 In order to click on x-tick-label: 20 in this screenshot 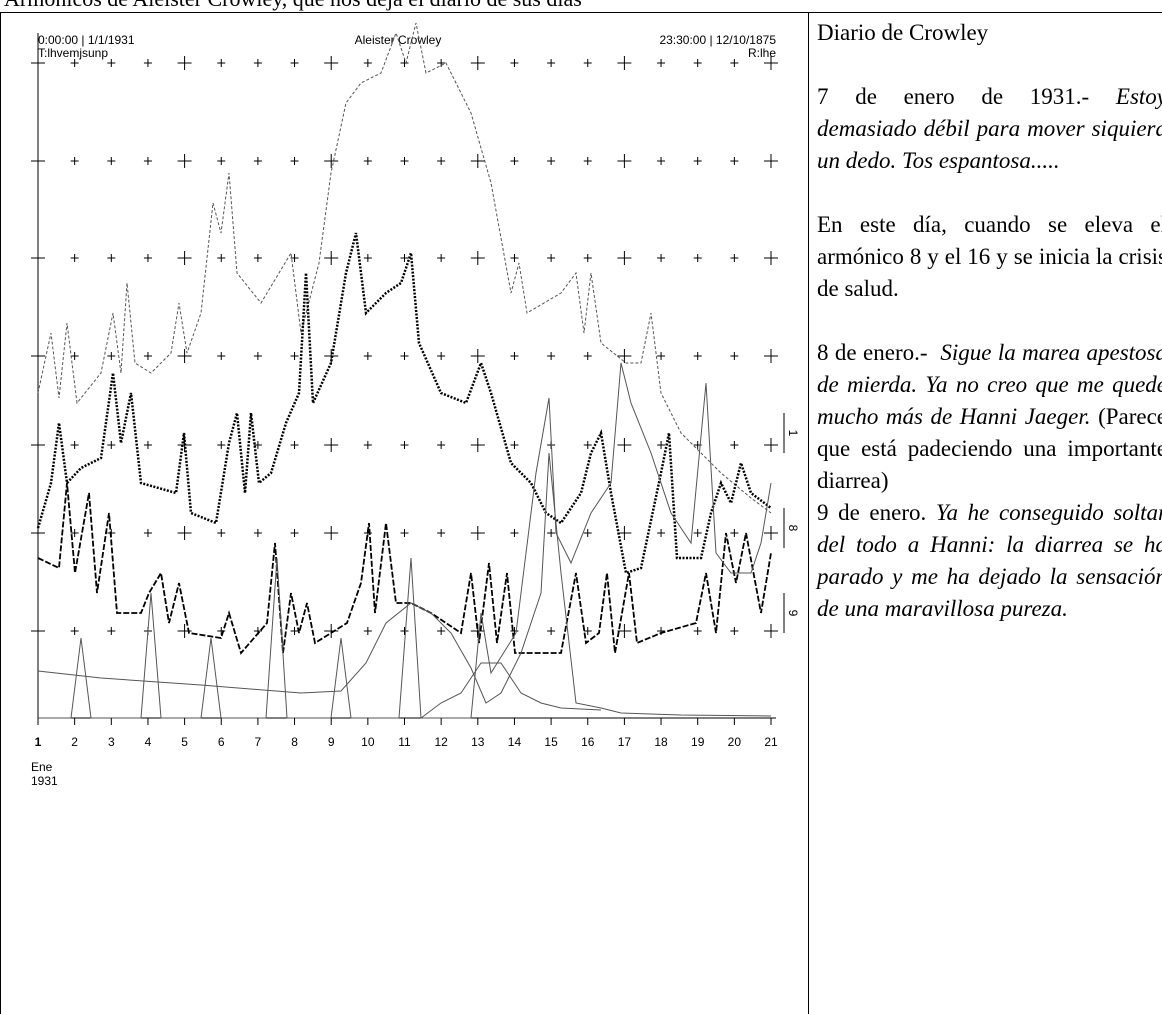, I will do `click(735, 742)`.